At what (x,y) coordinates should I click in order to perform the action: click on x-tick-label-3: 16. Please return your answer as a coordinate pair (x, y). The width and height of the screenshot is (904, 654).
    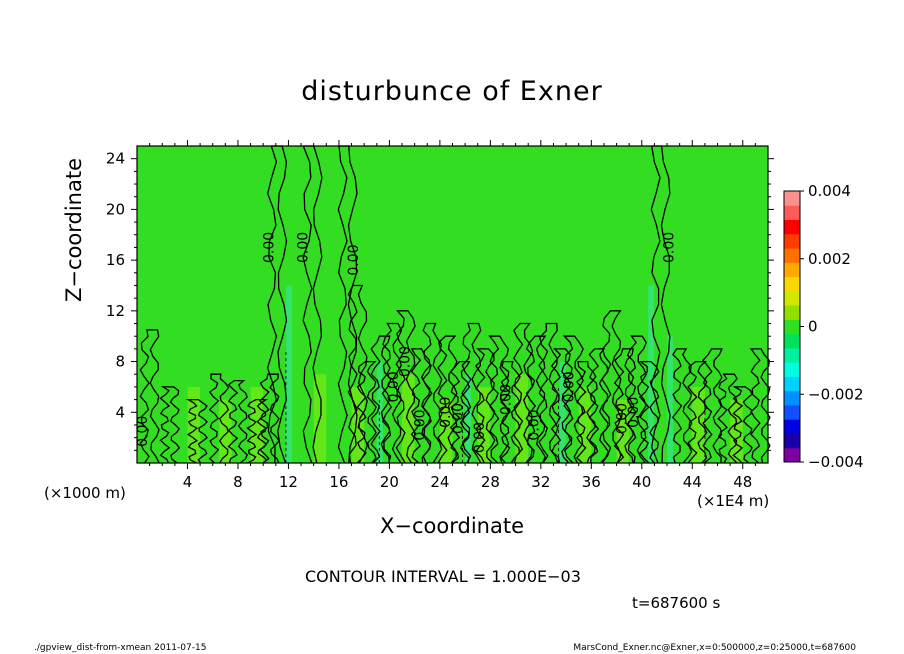
    Looking at the image, I should click on (338, 482).